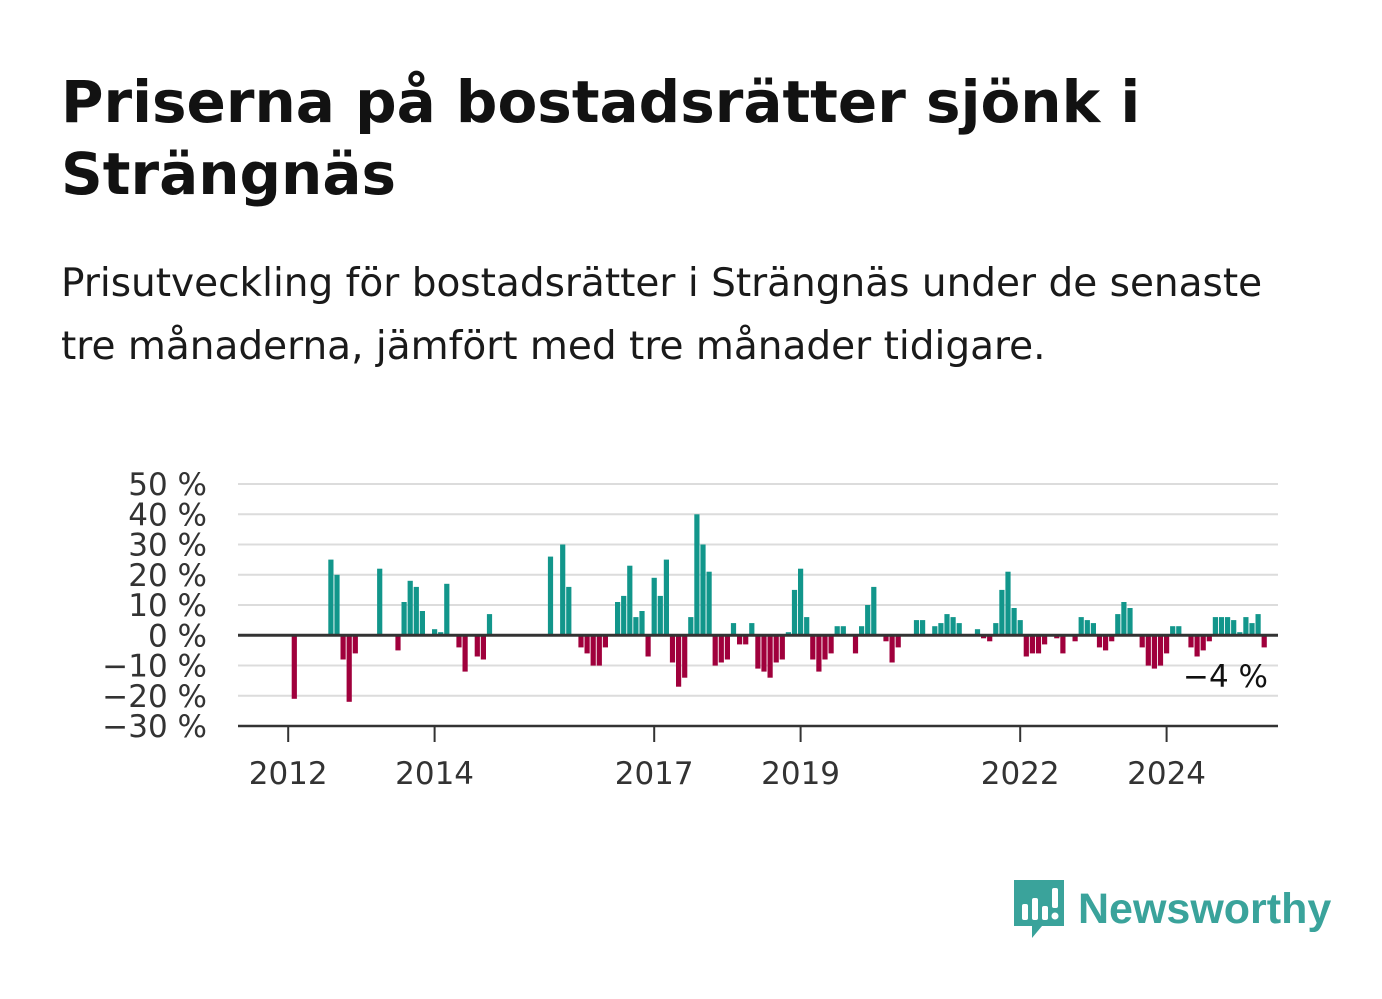 Image resolution: width=1382 pixels, height=999 pixels. What do you see at coordinates (1020, 774) in the screenshot?
I see `x-tick-label: 2022` at bounding box center [1020, 774].